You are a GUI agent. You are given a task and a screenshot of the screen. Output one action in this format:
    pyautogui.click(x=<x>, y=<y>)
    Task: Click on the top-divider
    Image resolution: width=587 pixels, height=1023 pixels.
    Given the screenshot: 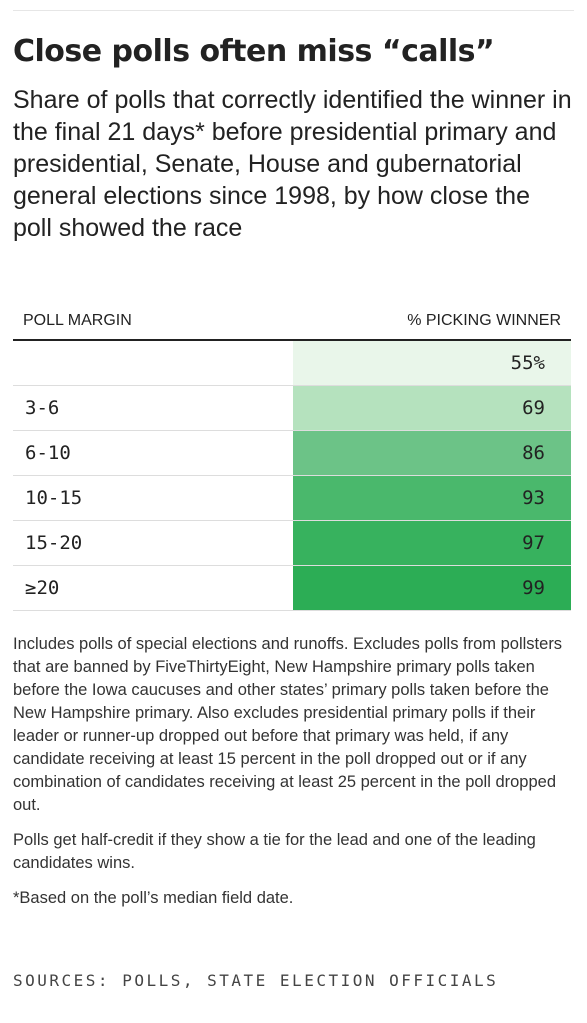 What is the action you would take?
    pyautogui.click(x=293, y=10)
    